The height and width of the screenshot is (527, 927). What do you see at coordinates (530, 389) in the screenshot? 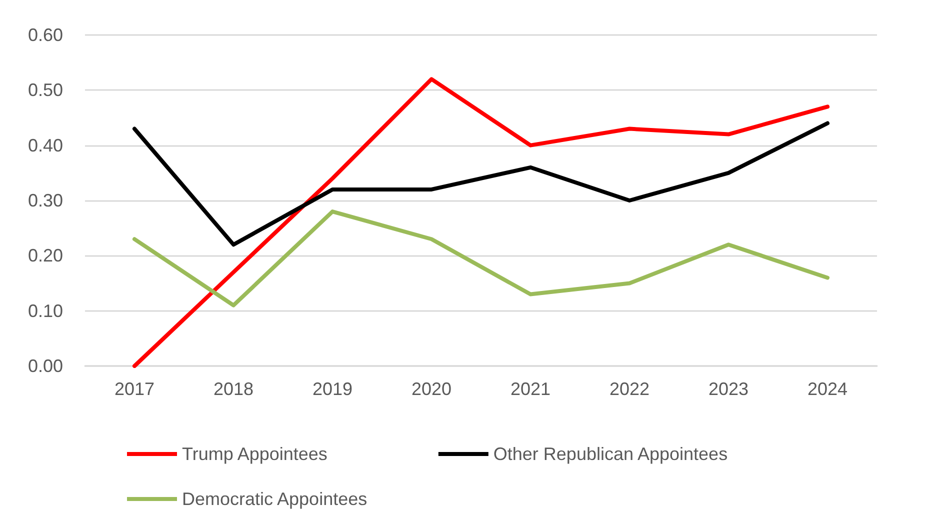
I see `x-tick-label: 2021` at bounding box center [530, 389].